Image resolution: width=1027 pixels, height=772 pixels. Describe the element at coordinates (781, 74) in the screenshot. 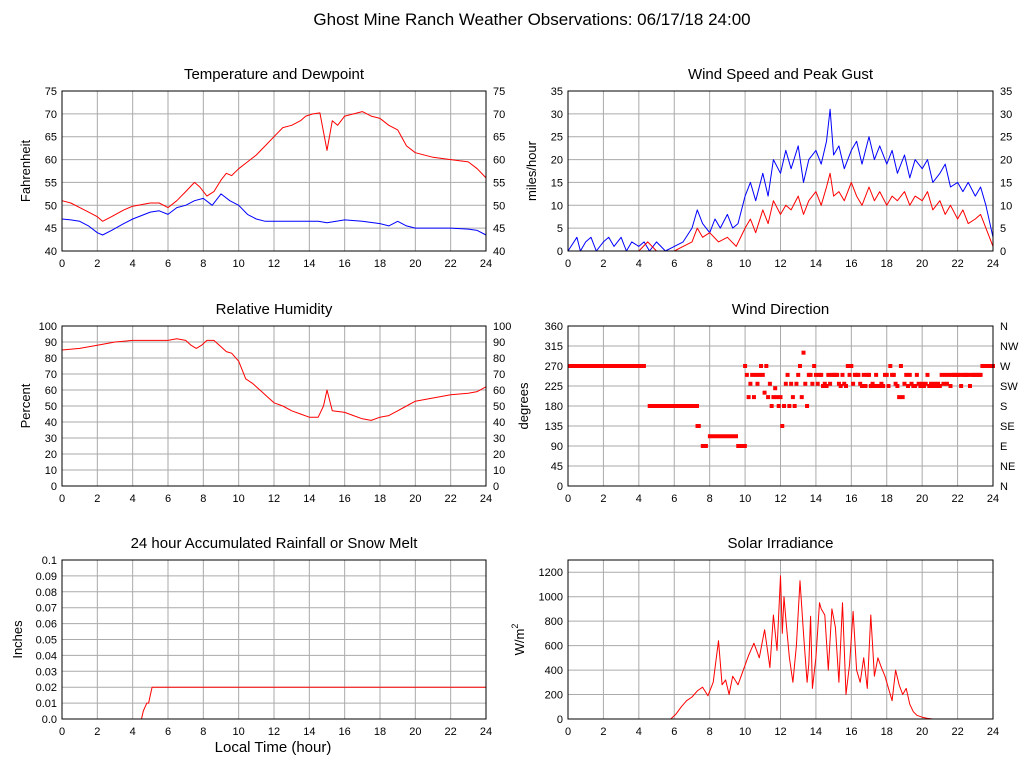

I see `wind-title: Wind Speed and Peak Gust` at that location.